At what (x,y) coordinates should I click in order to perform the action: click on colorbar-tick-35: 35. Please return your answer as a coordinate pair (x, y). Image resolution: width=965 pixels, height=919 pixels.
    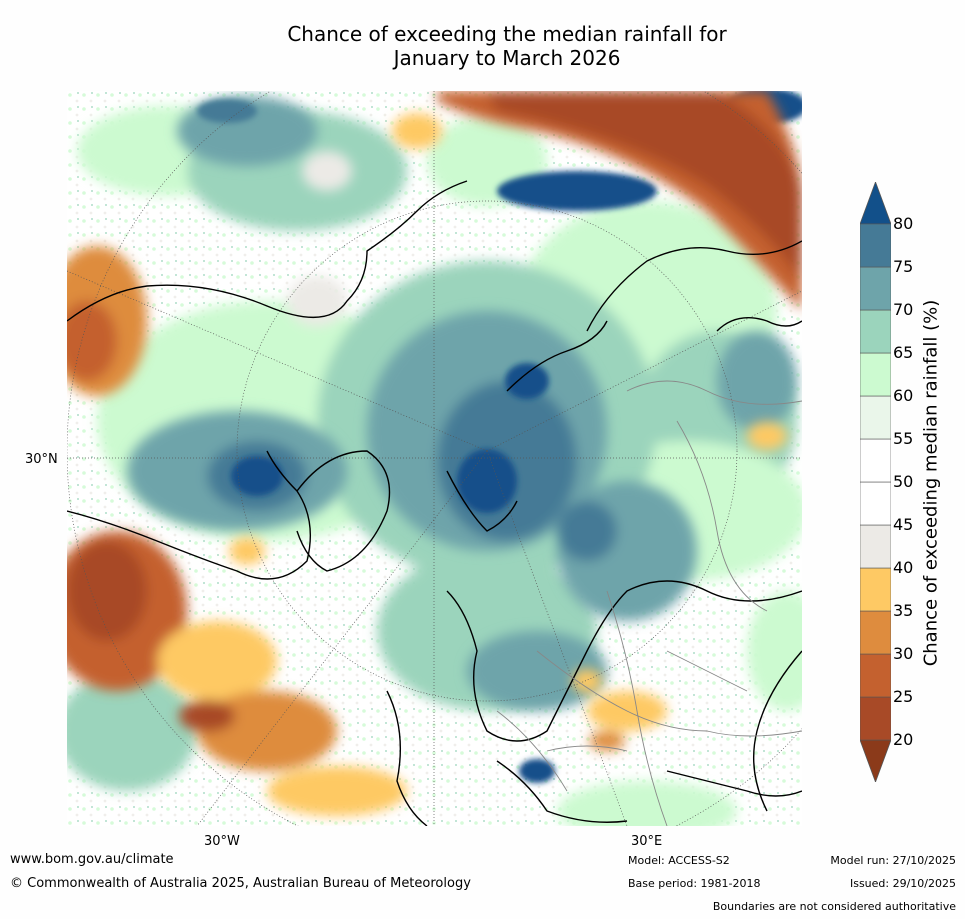
    Looking at the image, I should click on (903, 610).